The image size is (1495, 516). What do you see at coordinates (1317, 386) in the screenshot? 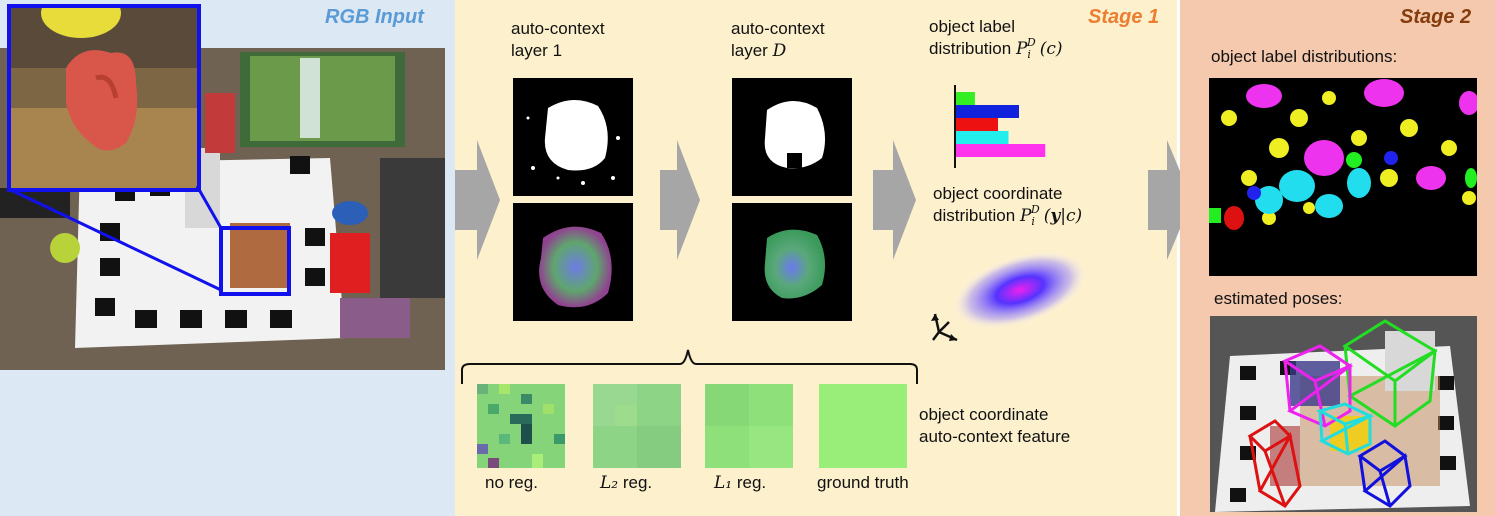
I see `pose-box-magenta` at bounding box center [1317, 386].